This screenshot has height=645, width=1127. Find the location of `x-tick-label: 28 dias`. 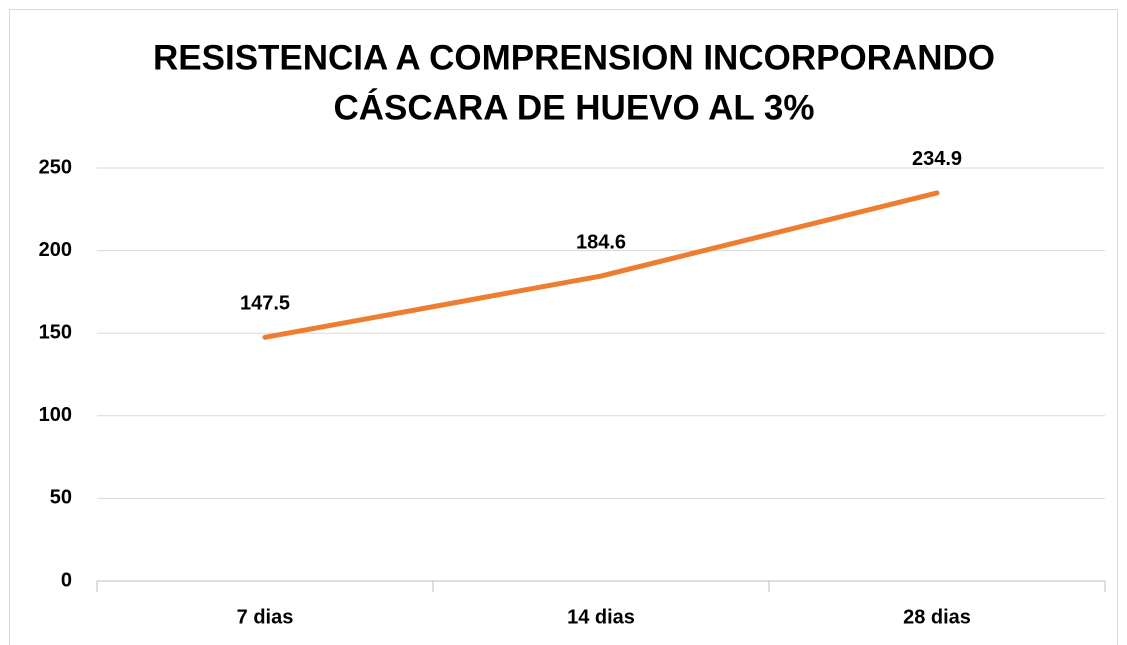

x-tick-label: 28 dias is located at coordinates (937, 617).